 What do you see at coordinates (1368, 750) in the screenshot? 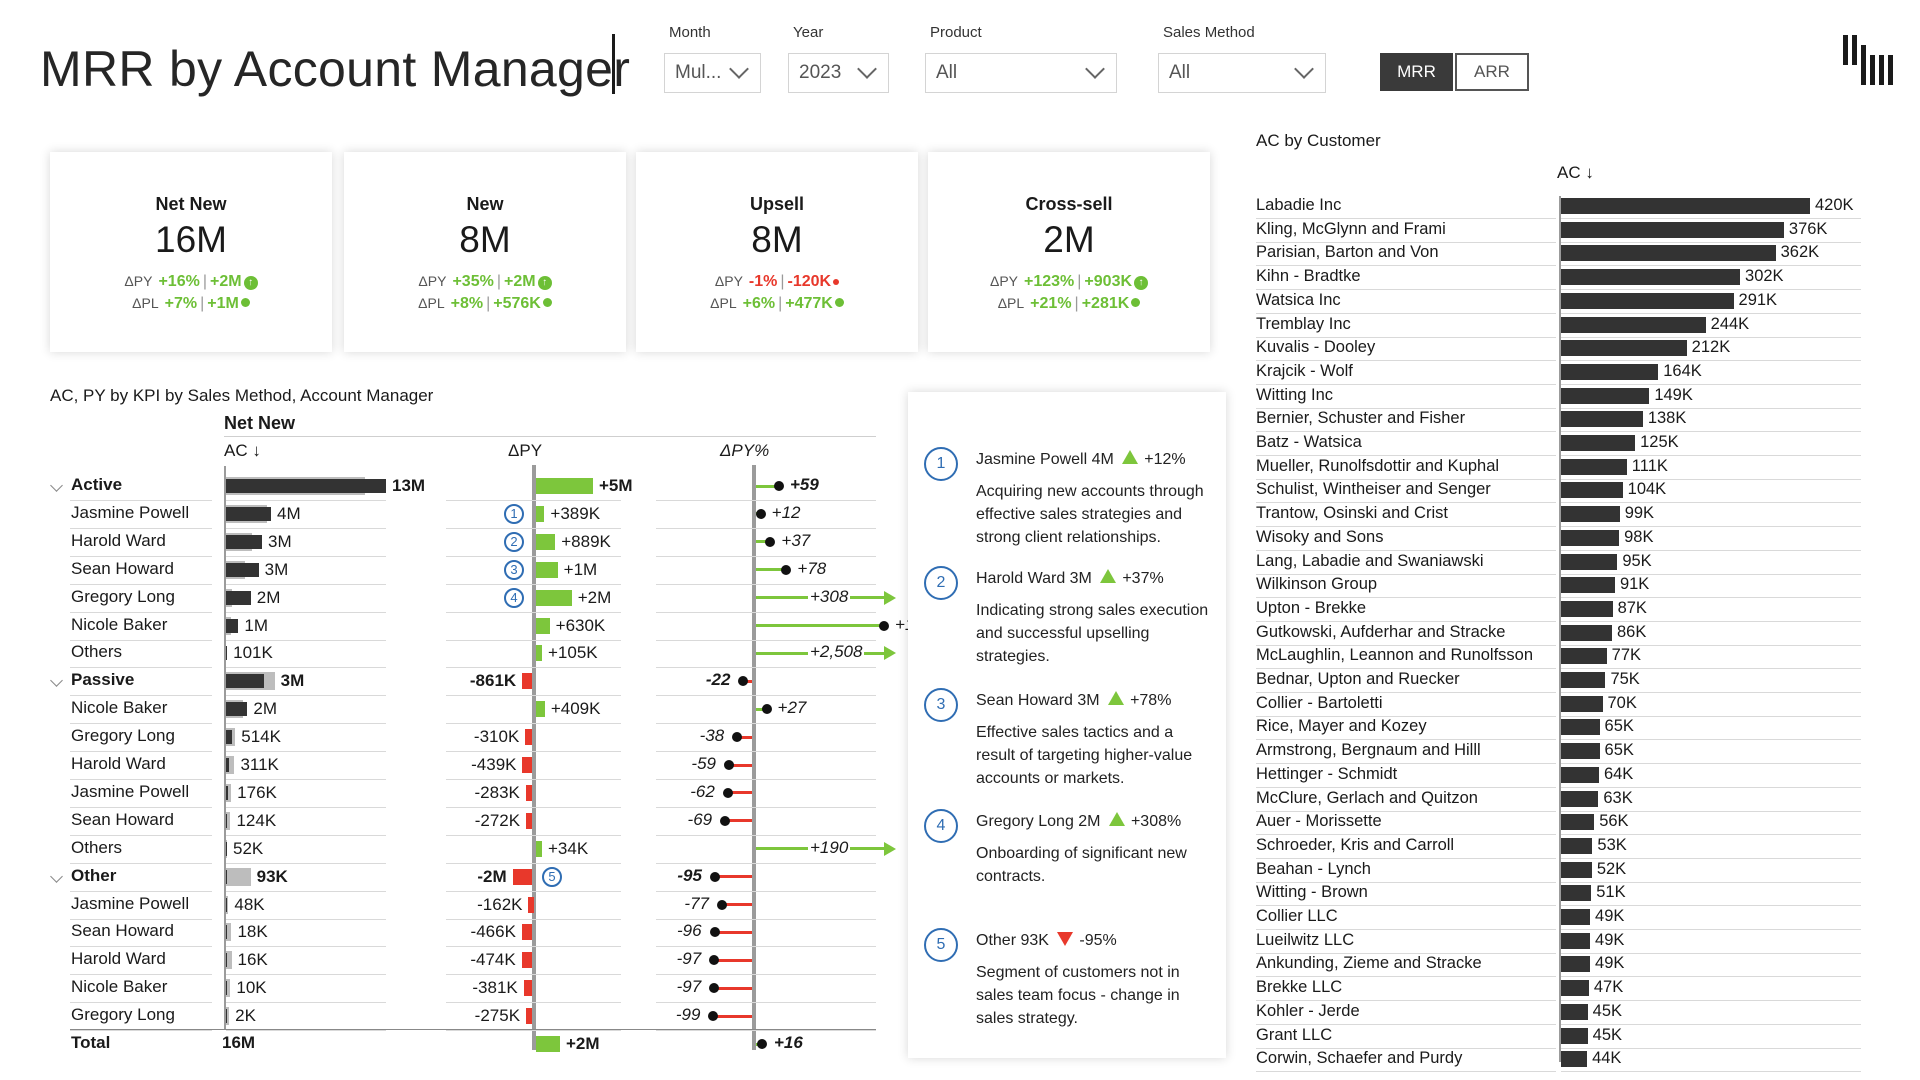
I see `customer-name: Armstrong, Bergnaum and Hilll` at bounding box center [1368, 750].